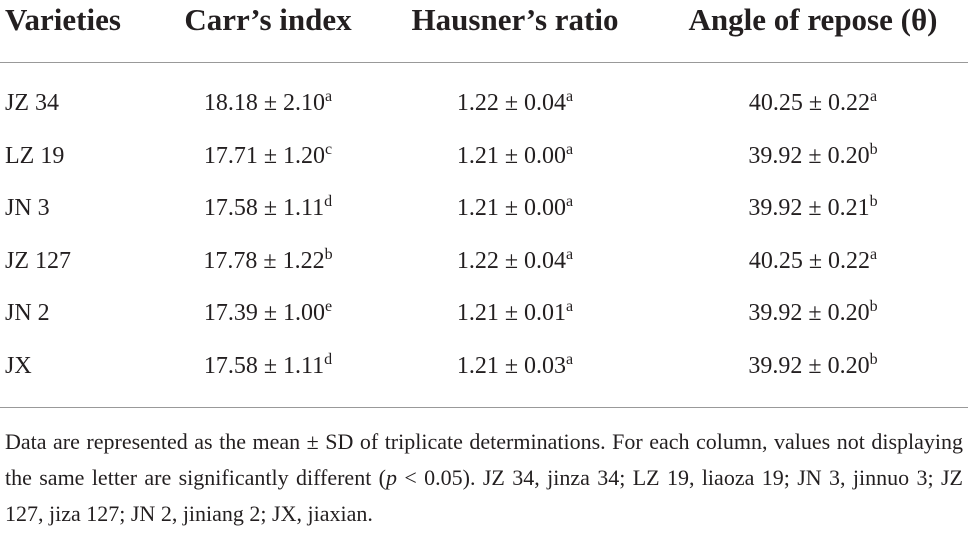 The width and height of the screenshot is (968, 535). Describe the element at coordinates (813, 19) in the screenshot. I see `header-cell: Angle of repose (θ)` at that location.